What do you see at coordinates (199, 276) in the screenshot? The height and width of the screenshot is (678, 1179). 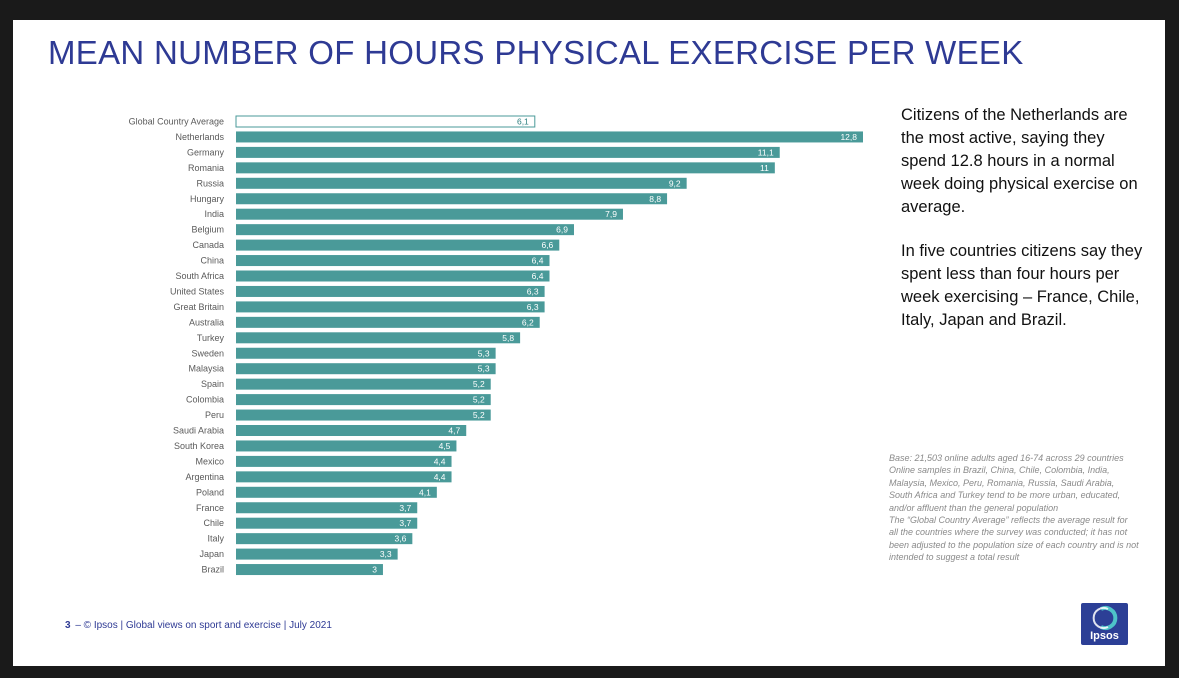 I see `category-label: South Africa` at bounding box center [199, 276].